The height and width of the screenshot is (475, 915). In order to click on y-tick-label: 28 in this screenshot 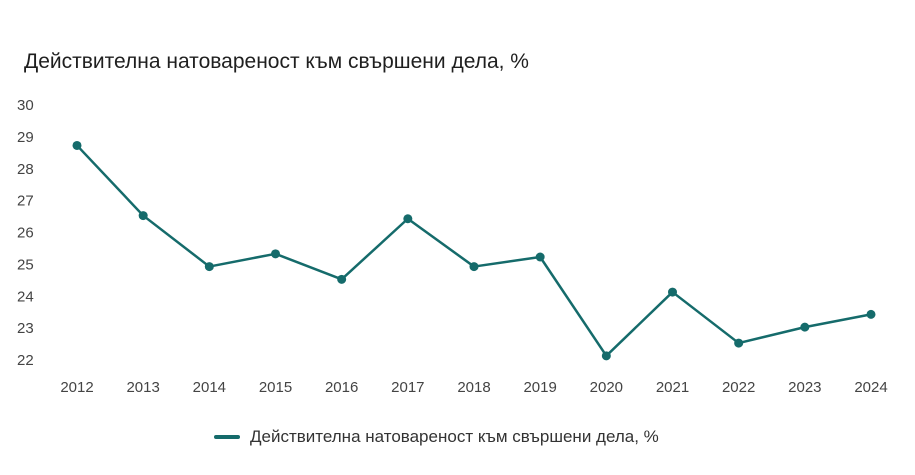, I will do `click(25, 169)`.